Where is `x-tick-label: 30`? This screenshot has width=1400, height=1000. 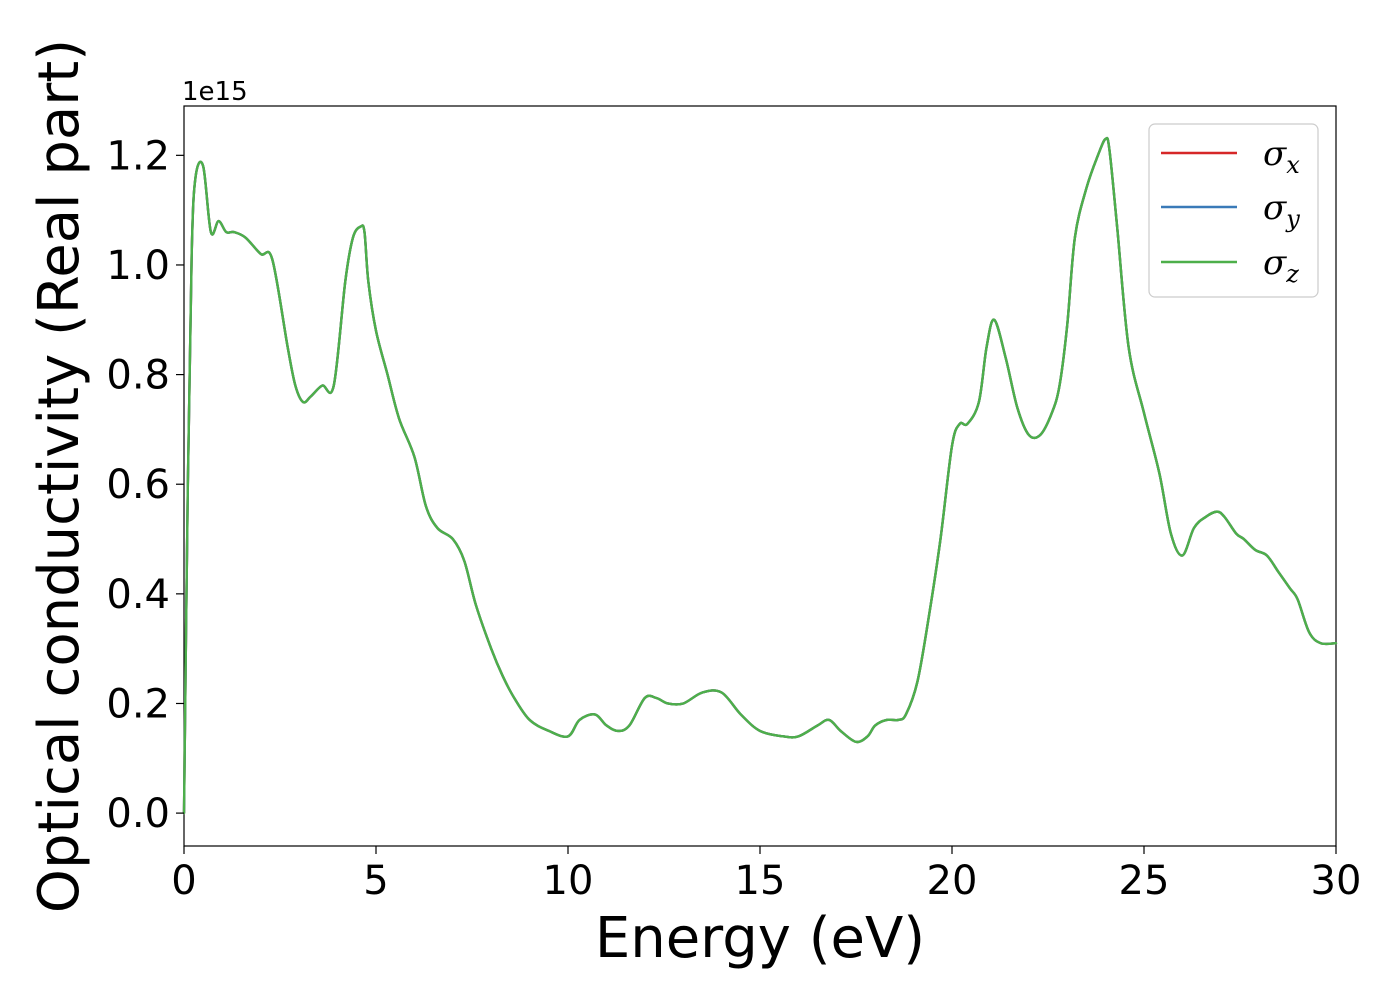 x-tick-label: 30 is located at coordinates (1336, 881).